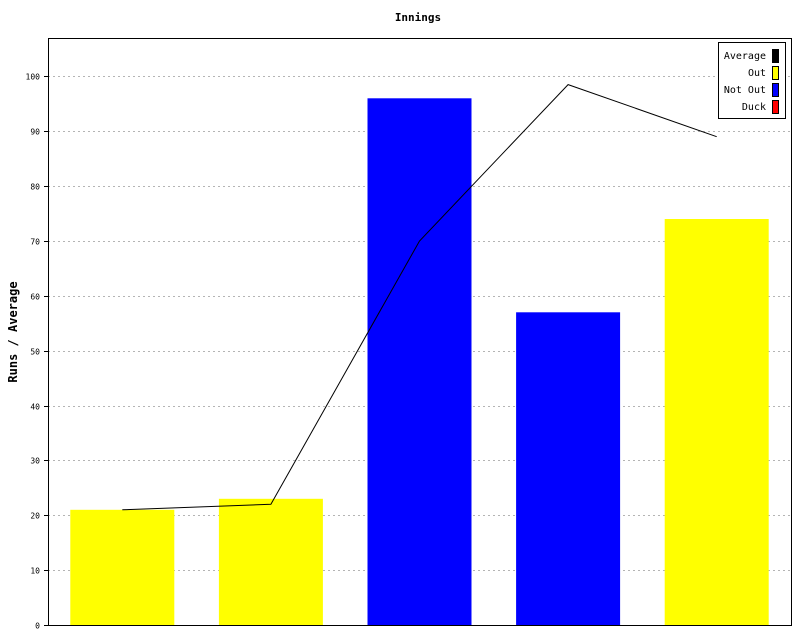 Image resolution: width=800 pixels, height=640 pixels. I want to click on y-tick-label: 50, so click(35, 352).